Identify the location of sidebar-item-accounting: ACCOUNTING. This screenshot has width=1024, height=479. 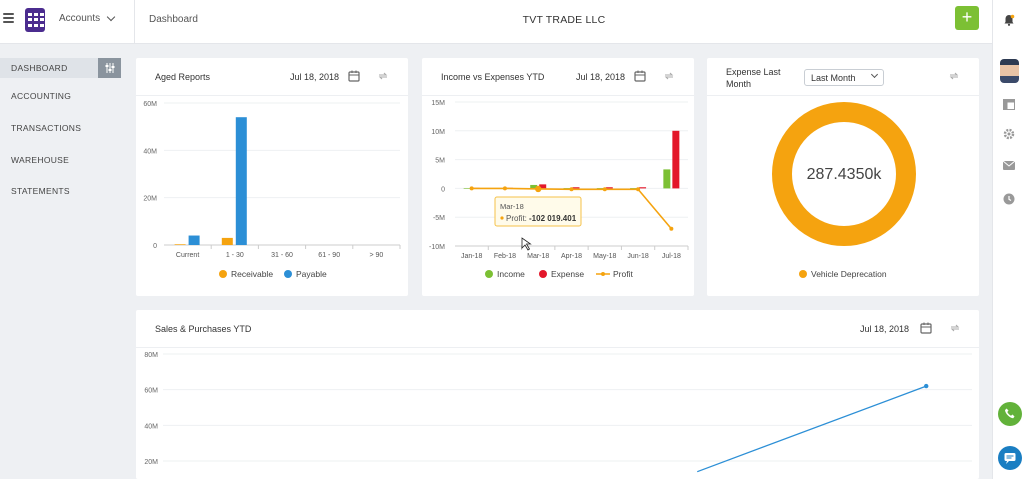
(41, 96).